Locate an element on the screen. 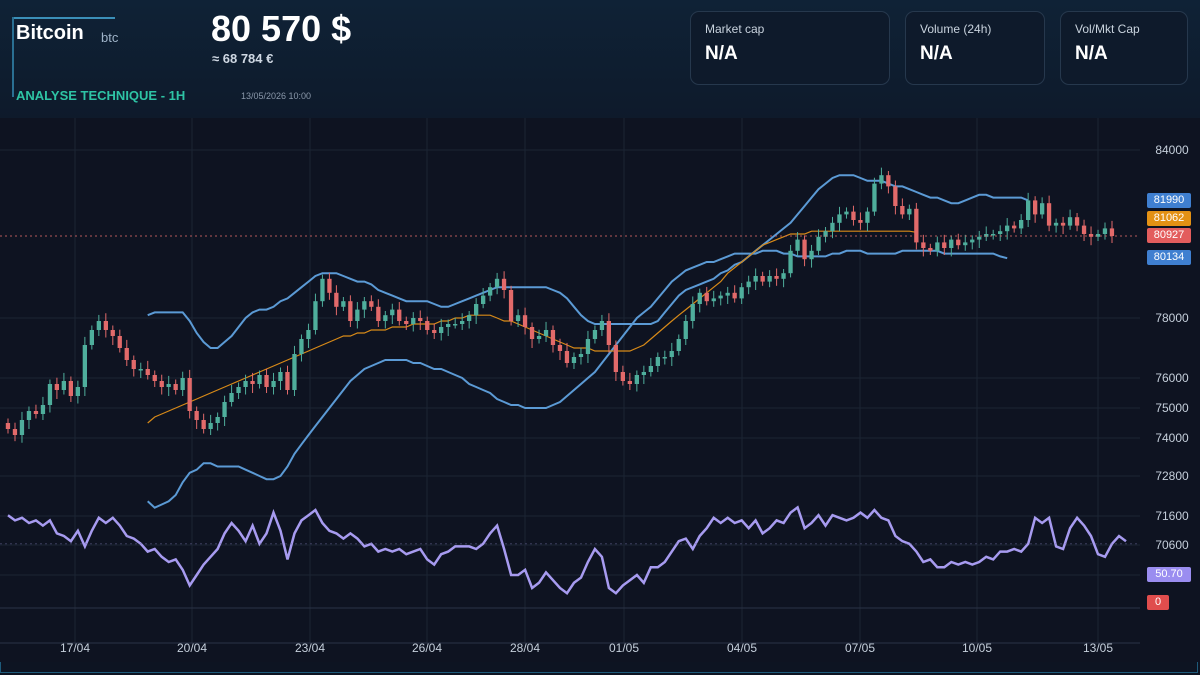 The height and width of the screenshot is (675, 1200). price-eur: ≈ 68 784 € is located at coordinates (243, 58).